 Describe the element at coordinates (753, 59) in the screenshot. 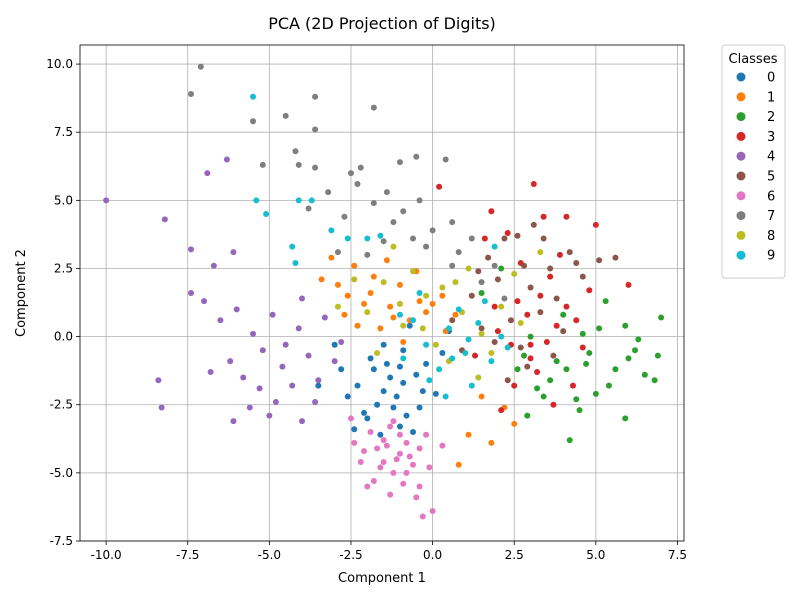

I see `legend-title: Classes` at that location.